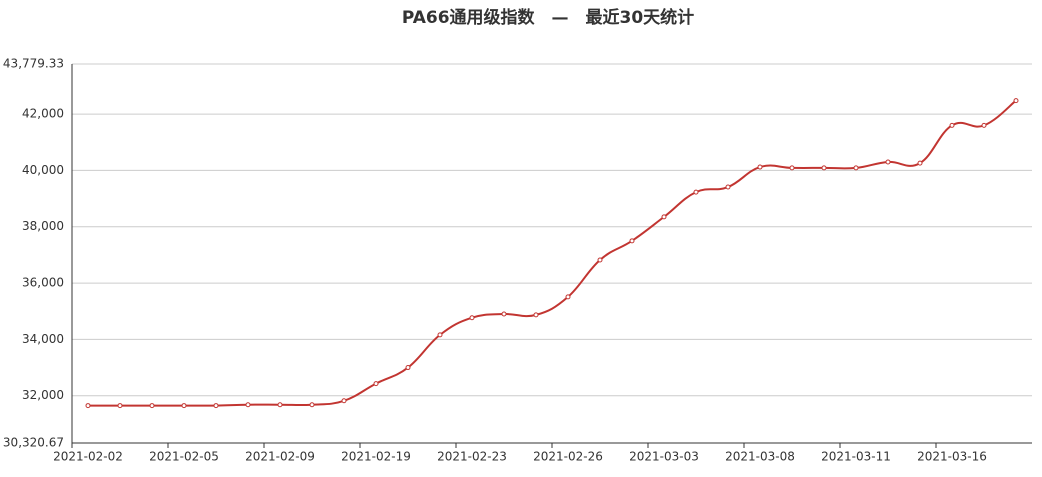 The width and height of the screenshot is (1042, 477). Describe the element at coordinates (43, 226) in the screenshot. I see `y-tick-label: 38,000` at that location.